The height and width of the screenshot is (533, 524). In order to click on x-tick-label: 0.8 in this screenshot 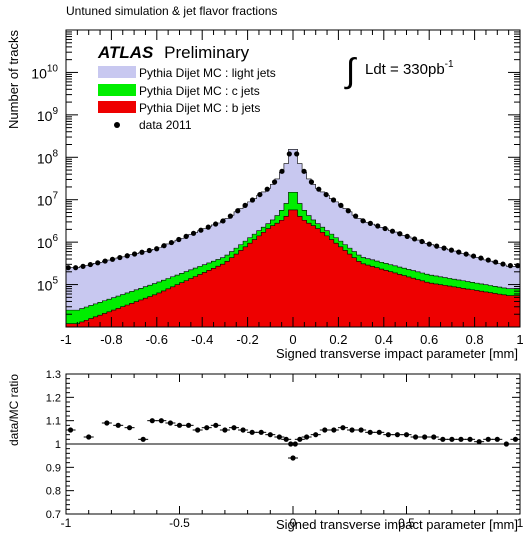, I will do `click(475, 339)`.